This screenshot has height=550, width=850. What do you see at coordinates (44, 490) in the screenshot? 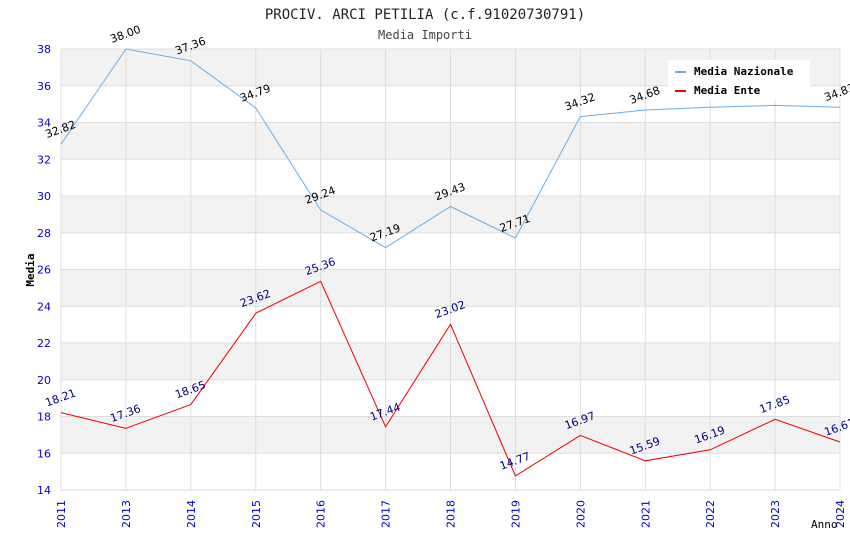
I see `y-tick-label: 14` at bounding box center [44, 490].